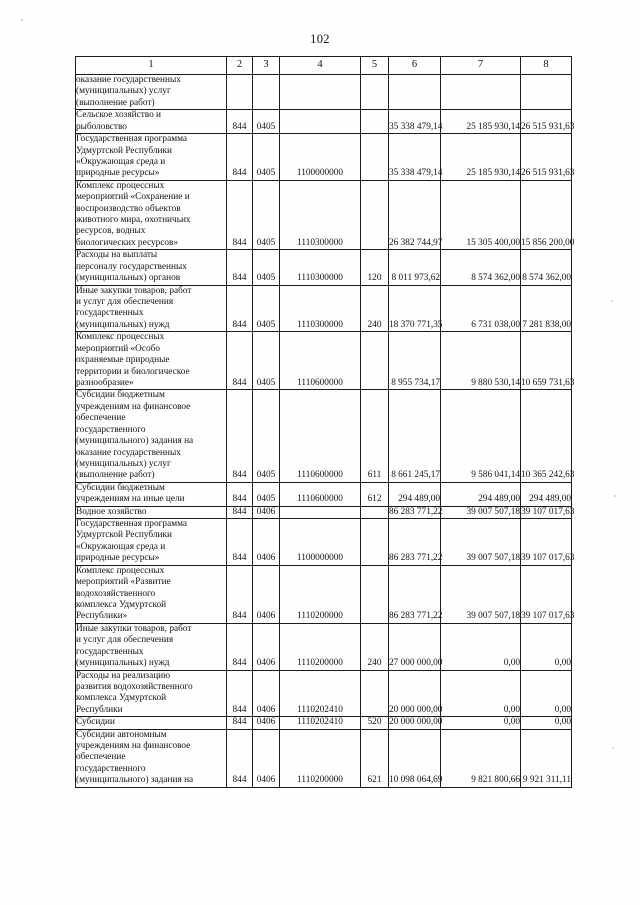 This screenshot has height=905, width=640. Describe the element at coordinates (480, 758) in the screenshot. I see `cell-amount-7: 9 821 800,66` at that location.